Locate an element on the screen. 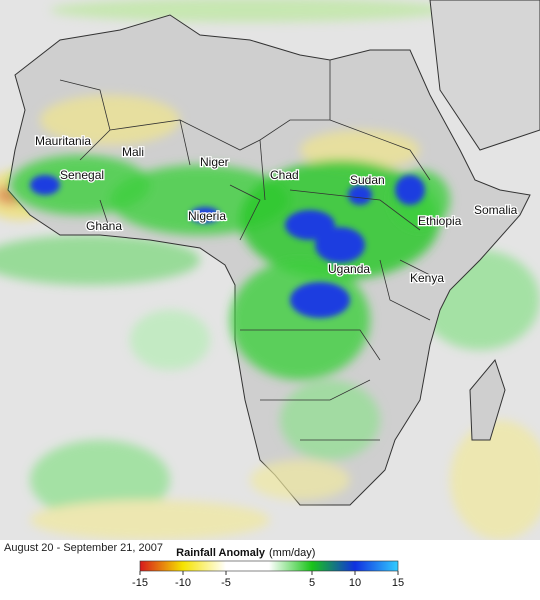 Image resolution: width=540 pixels, height=600 pixels. country-label: Mali is located at coordinates (133, 152).